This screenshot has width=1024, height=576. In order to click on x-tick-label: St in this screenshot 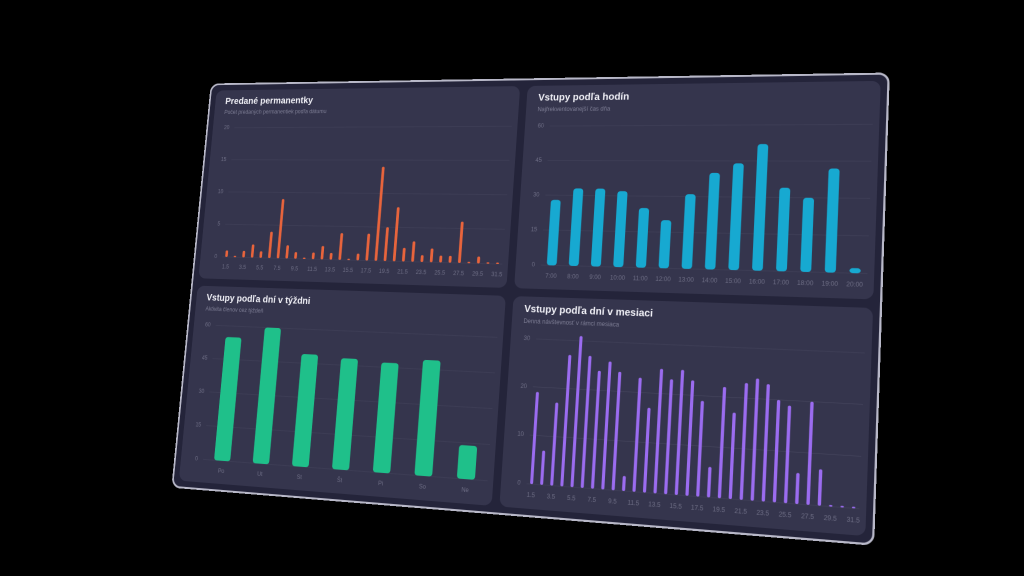, I will do `click(299, 478)`.